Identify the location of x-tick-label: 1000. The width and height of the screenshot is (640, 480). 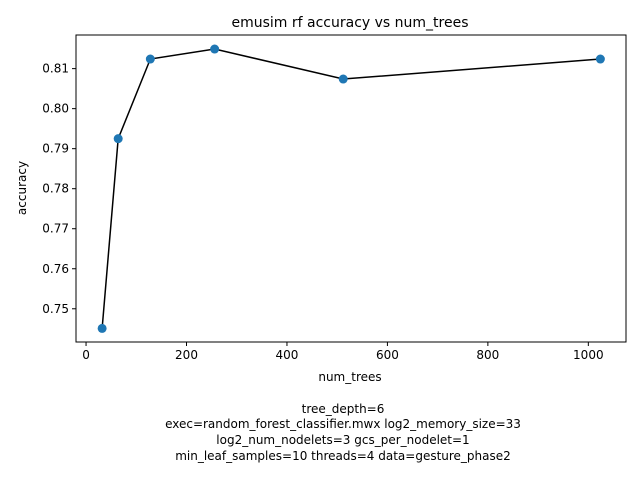
(588, 355).